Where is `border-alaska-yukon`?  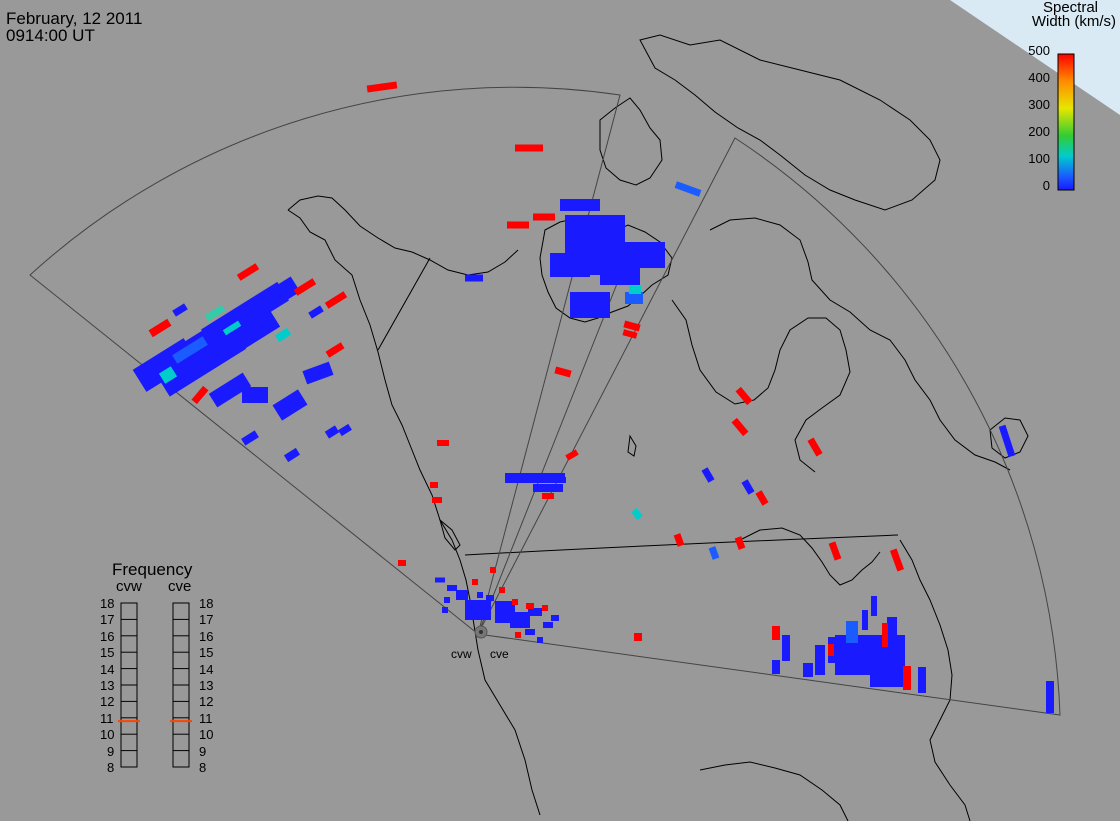
border-alaska-yukon is located at coordinates (404, 304).